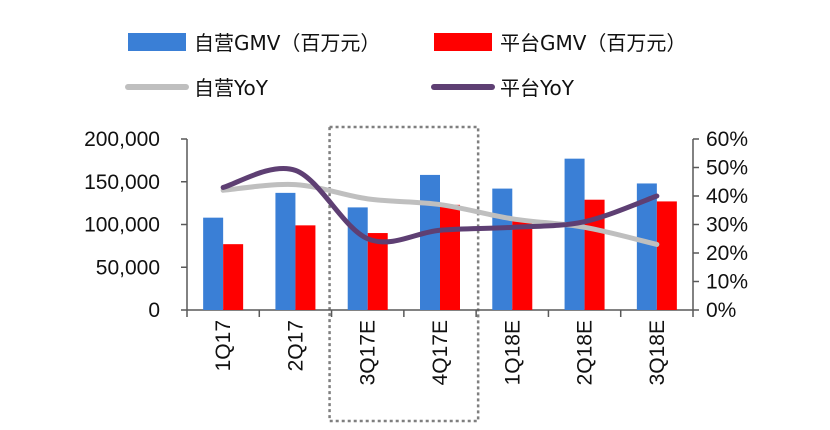 Image resolution: width=830 pixels, height=430 pixels. What do you see at coordinates (727, 196) in the screenshot?
I see `right-tick-label: 40%` at bounding box center [727, 196].